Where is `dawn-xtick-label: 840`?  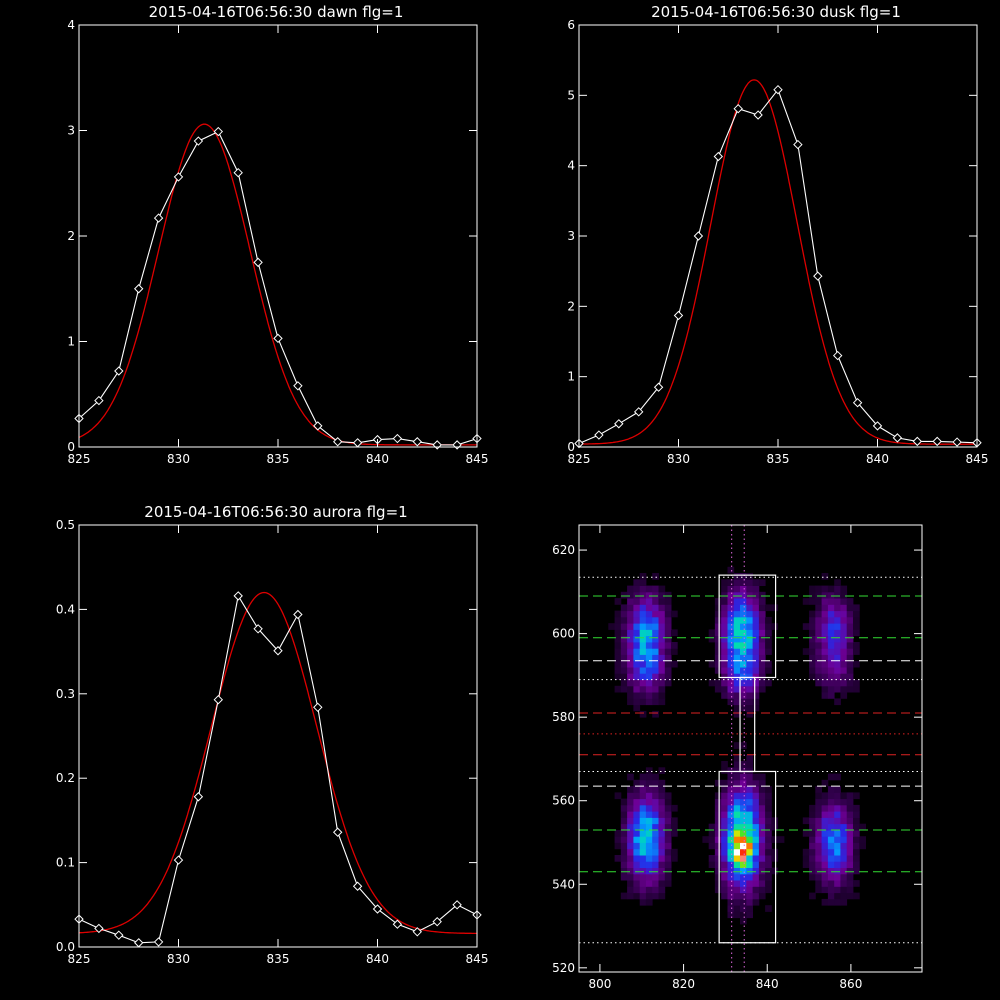
dawn-xtick-label: 840 is located at coordinates (377, 459).